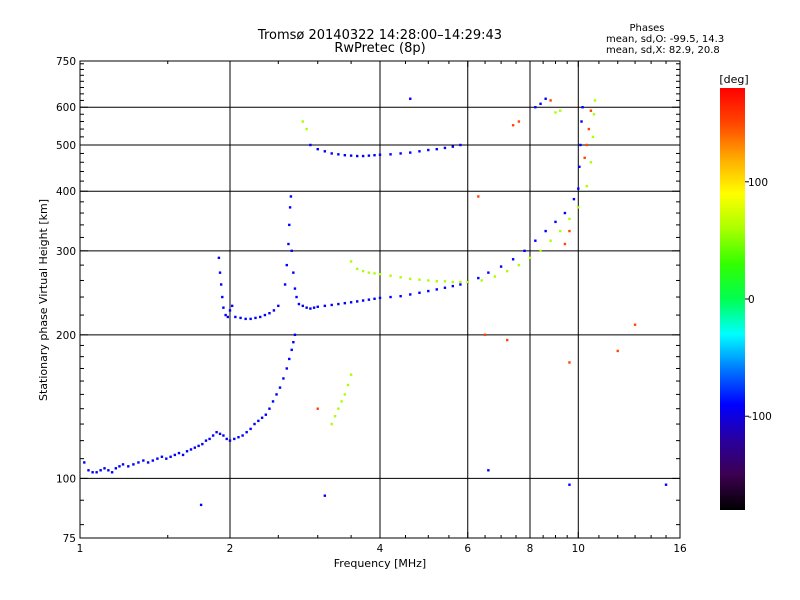 This screenshot has height=600, width=800. What do you see at coordinates (751, 300) in the screenshot?
I see `colorbar-tick-label: 0` at bounding box center [751, 300].